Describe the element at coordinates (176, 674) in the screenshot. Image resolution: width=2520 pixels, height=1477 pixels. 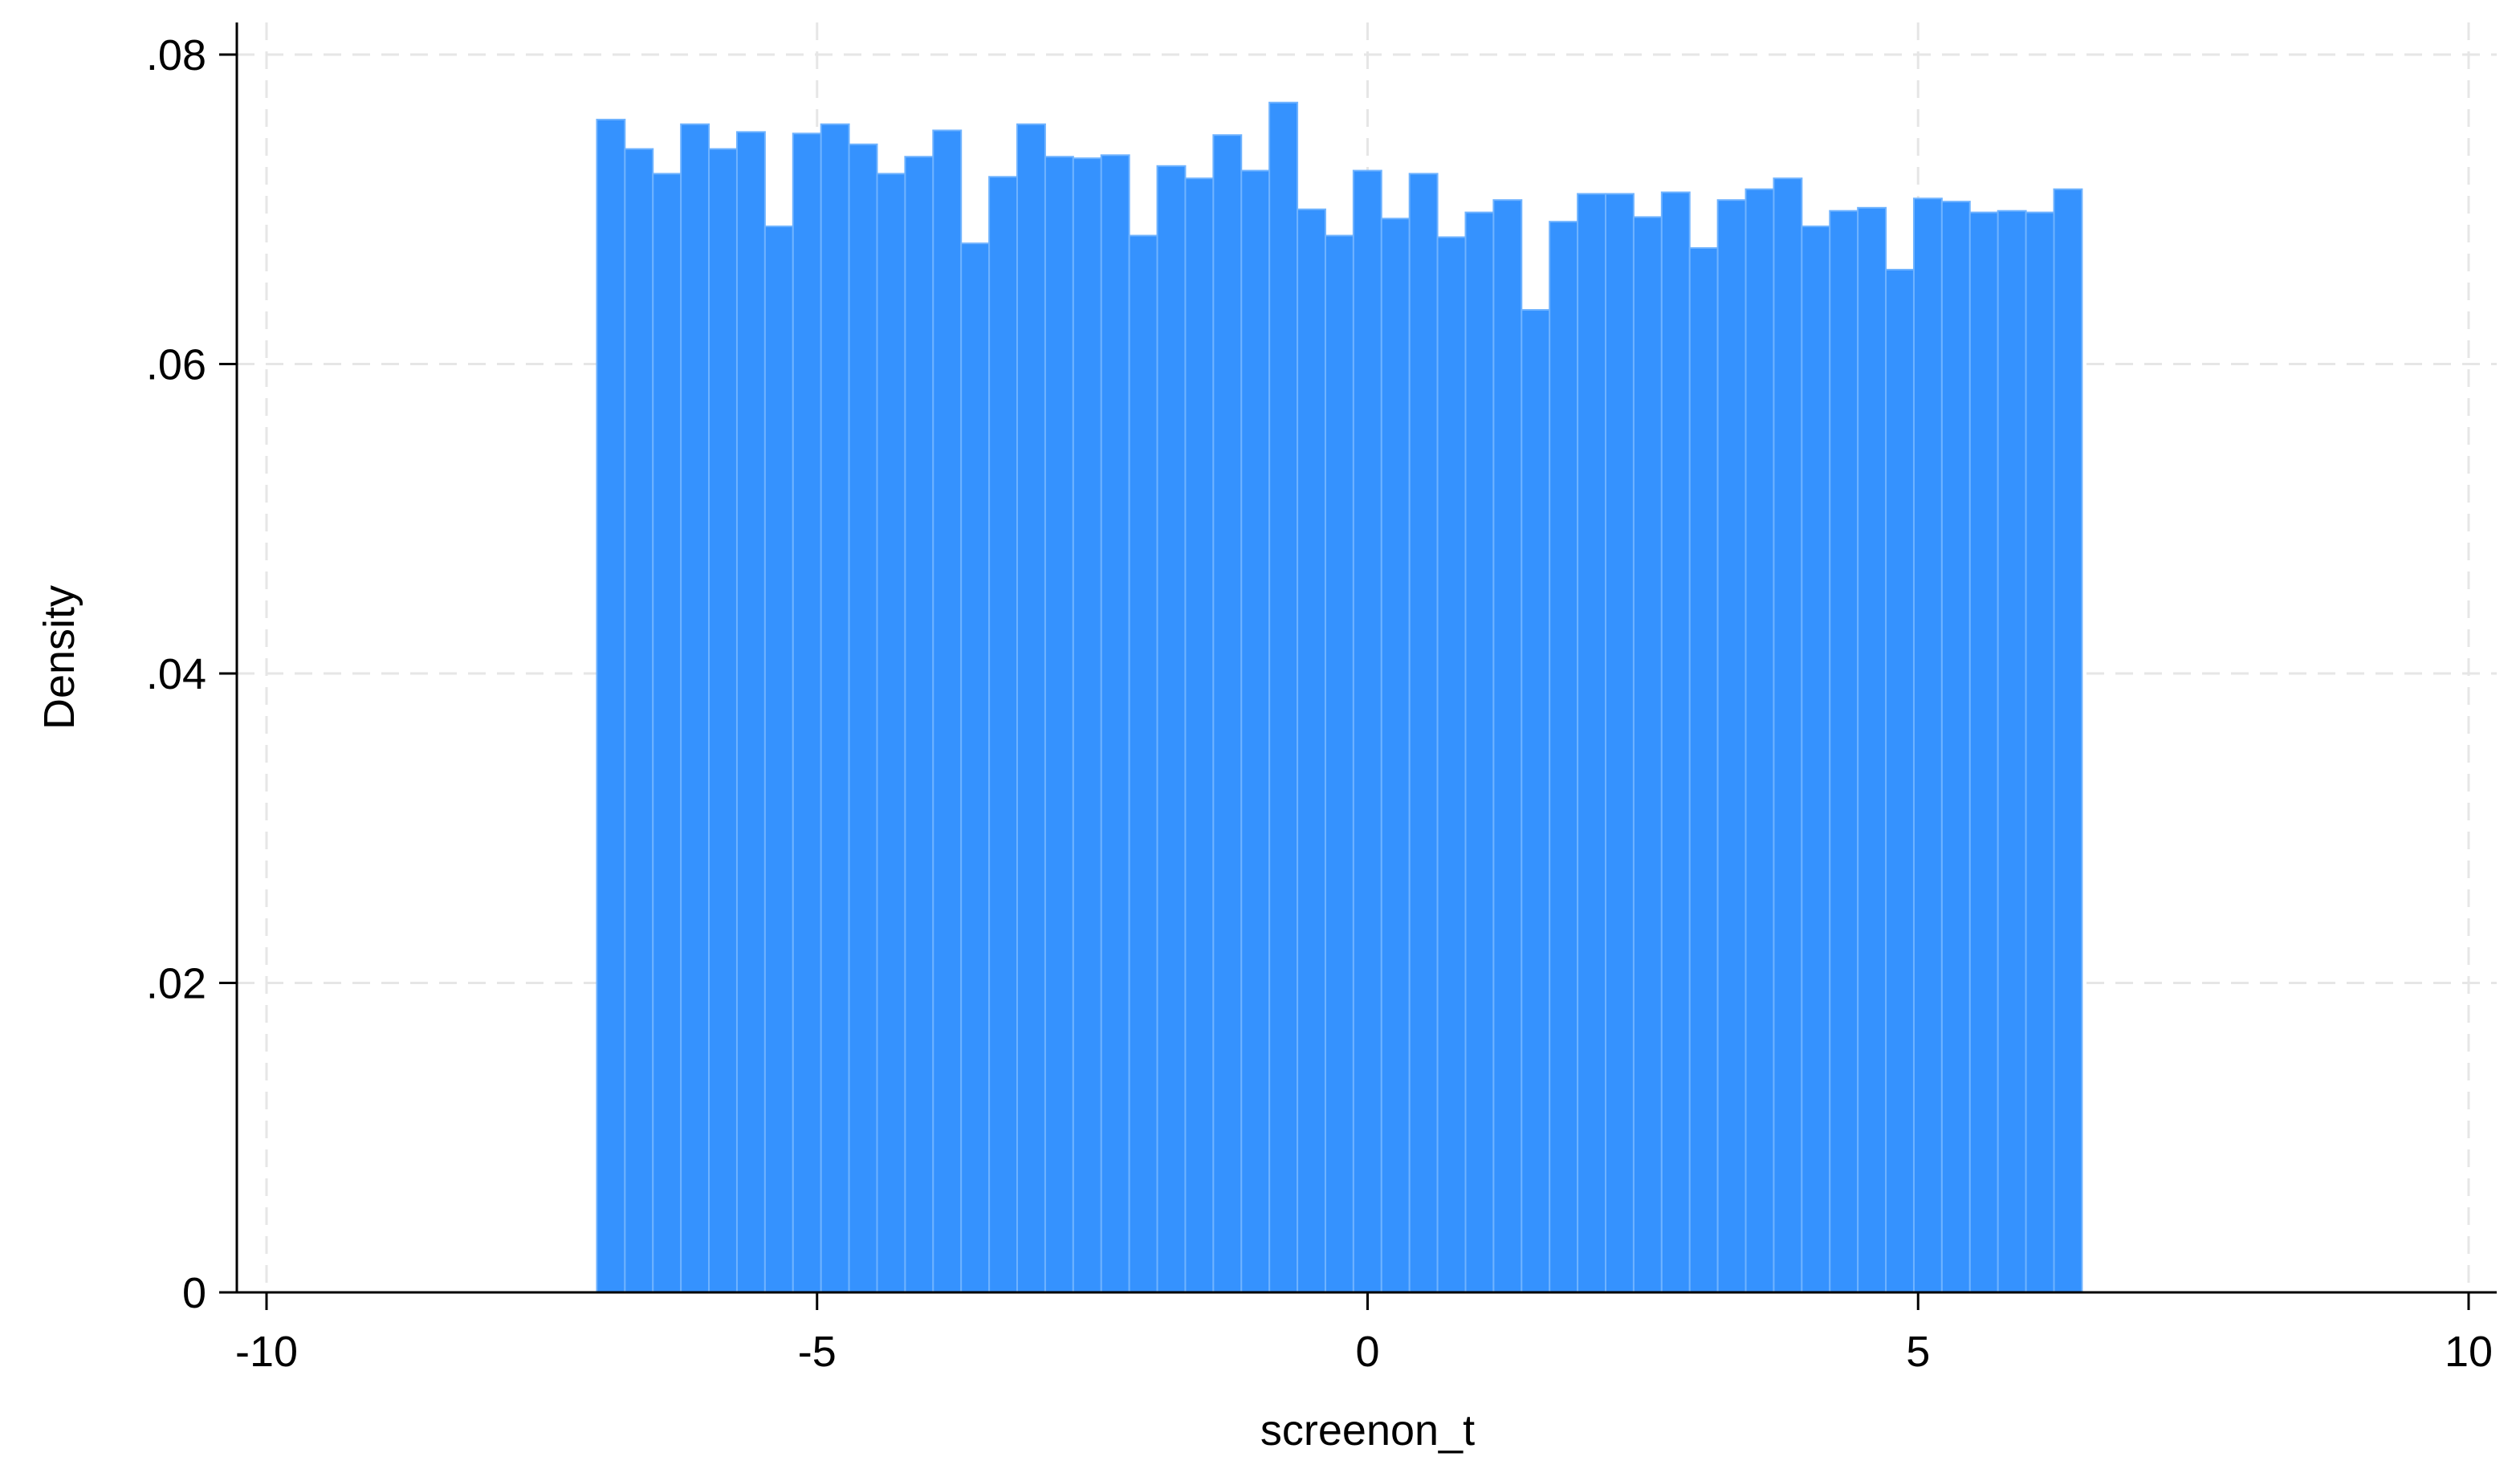
I see `y-tick-label: .04` at that location.